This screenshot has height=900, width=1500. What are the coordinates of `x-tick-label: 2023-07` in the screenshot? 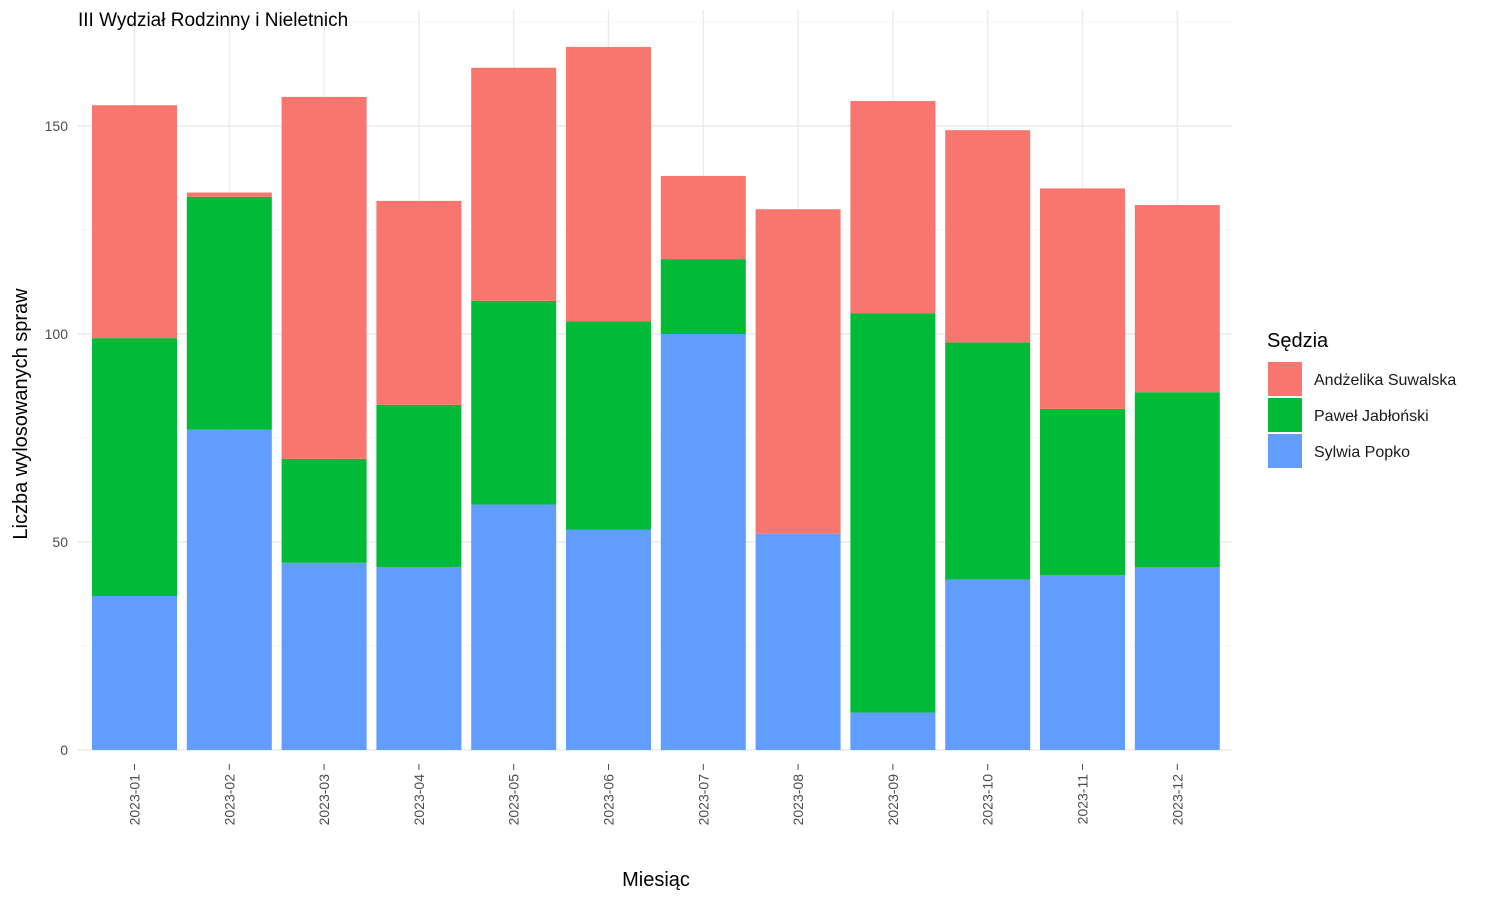 It's located at (703, 800).